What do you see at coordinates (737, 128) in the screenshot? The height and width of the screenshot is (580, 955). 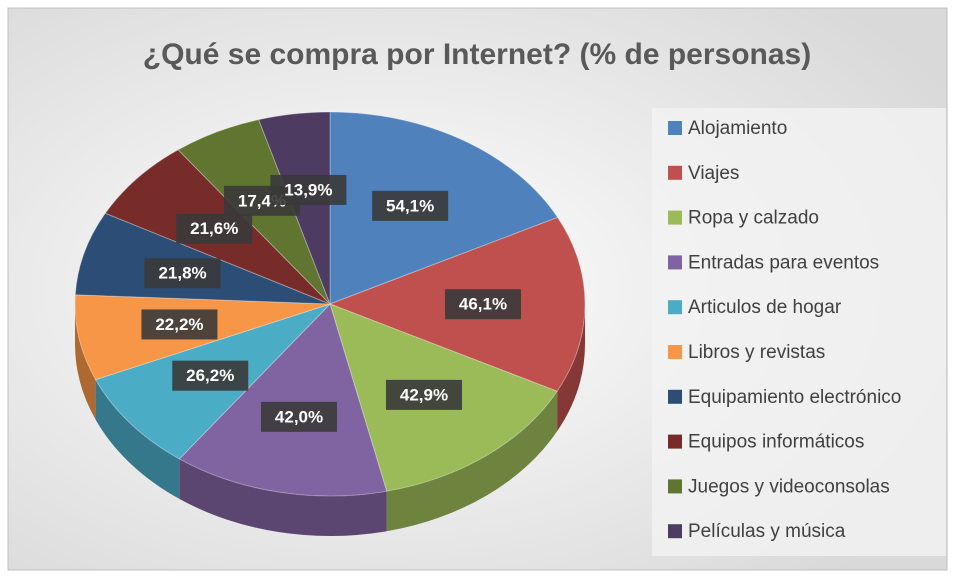 I see `legend-label: Alojamiento` at bounding box center [737, 128].